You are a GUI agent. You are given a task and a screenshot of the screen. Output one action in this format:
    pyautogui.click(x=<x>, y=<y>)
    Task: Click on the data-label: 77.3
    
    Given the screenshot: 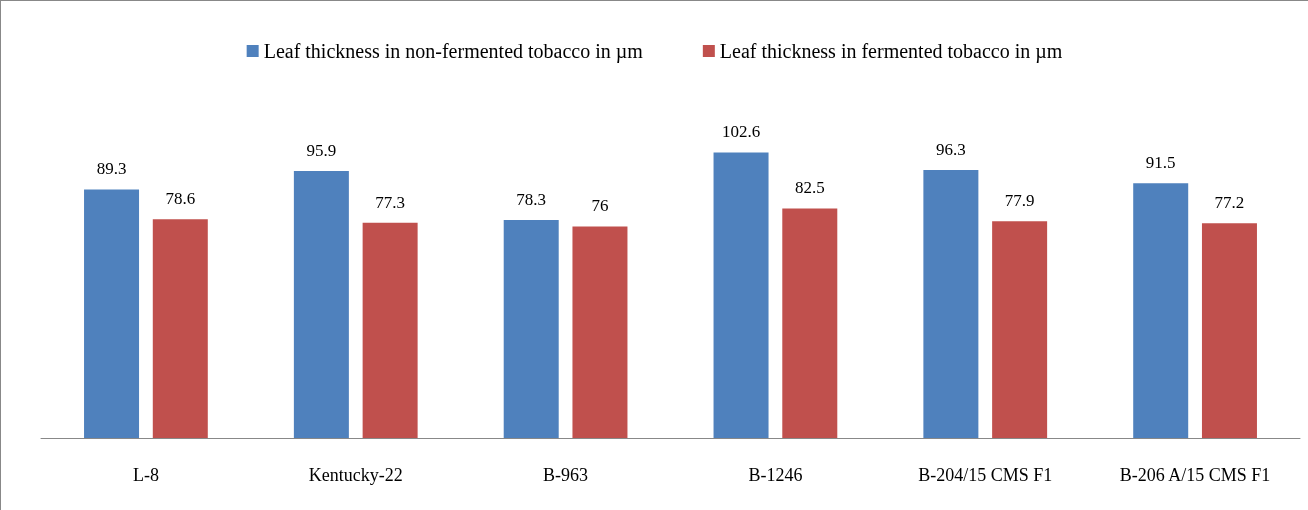 What is the action you would take?
    pyautogui.click(x=390, y=202)
    